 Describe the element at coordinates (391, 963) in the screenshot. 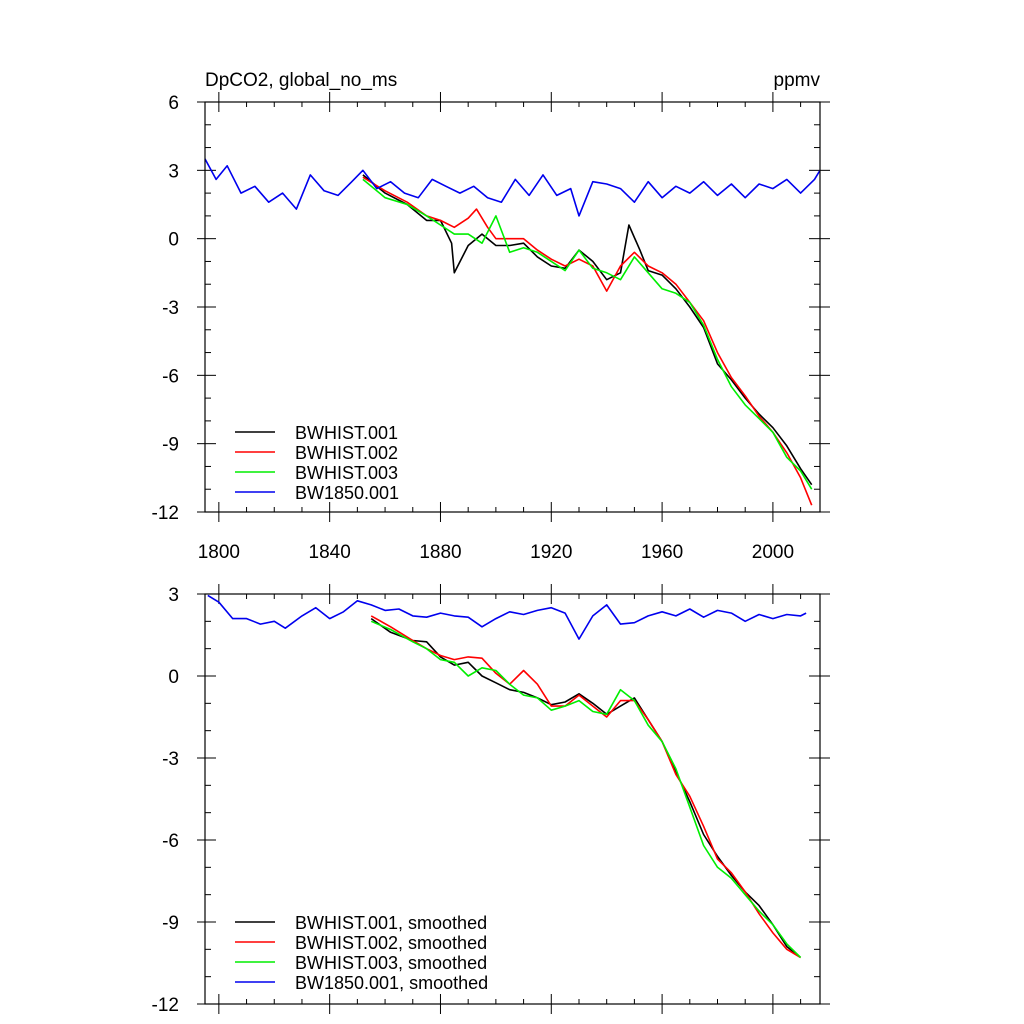

I see `legend-label: BWHIST.003, smoothed` at that location.